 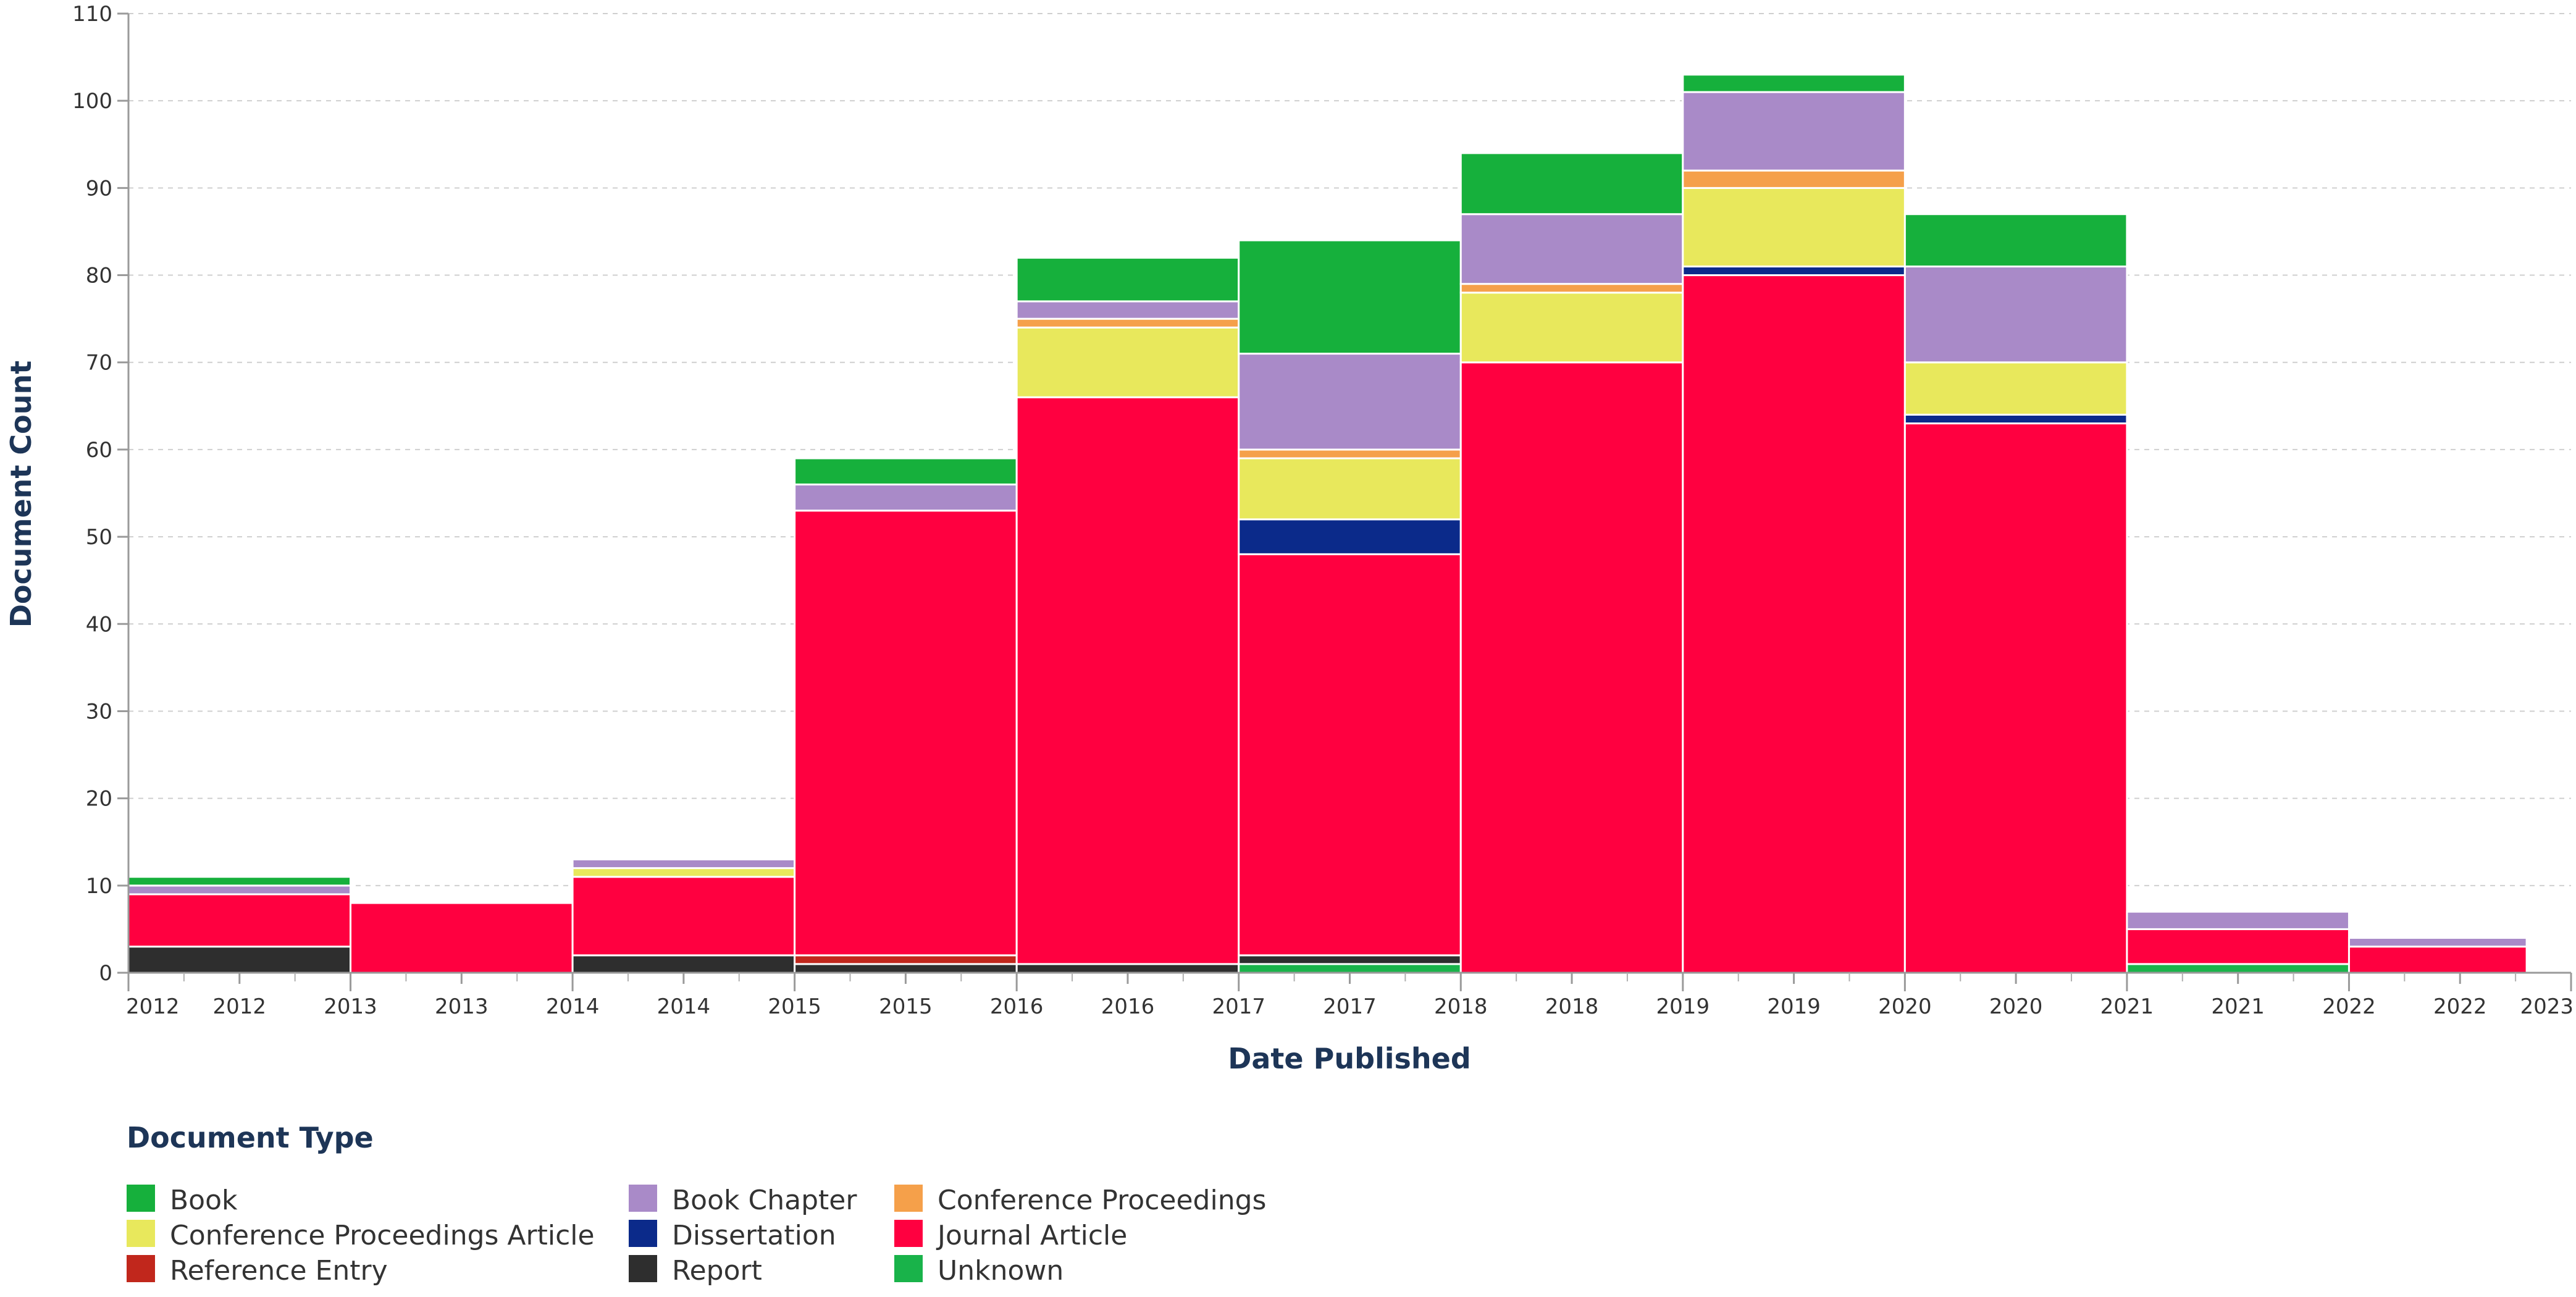 What do you see at coordinates (906, 959) in the screenshot?
I see `bar-segment-reference-entry` at bounding box center [906, 959].